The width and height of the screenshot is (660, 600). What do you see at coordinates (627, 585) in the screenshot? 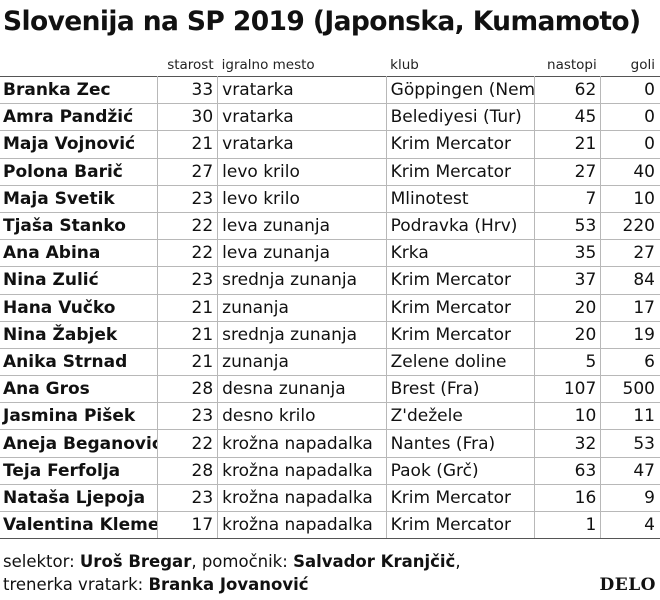
I see `brand-logo: DELO` at bounding box center [627, 585].